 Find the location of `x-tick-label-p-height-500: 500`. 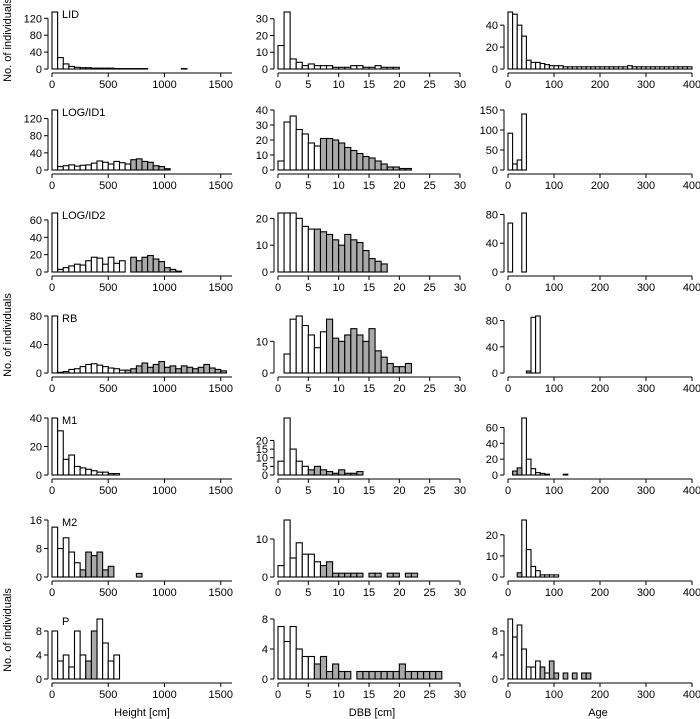

x-tick-label-p-height-500: 500 is located at coordinates (108, 695).